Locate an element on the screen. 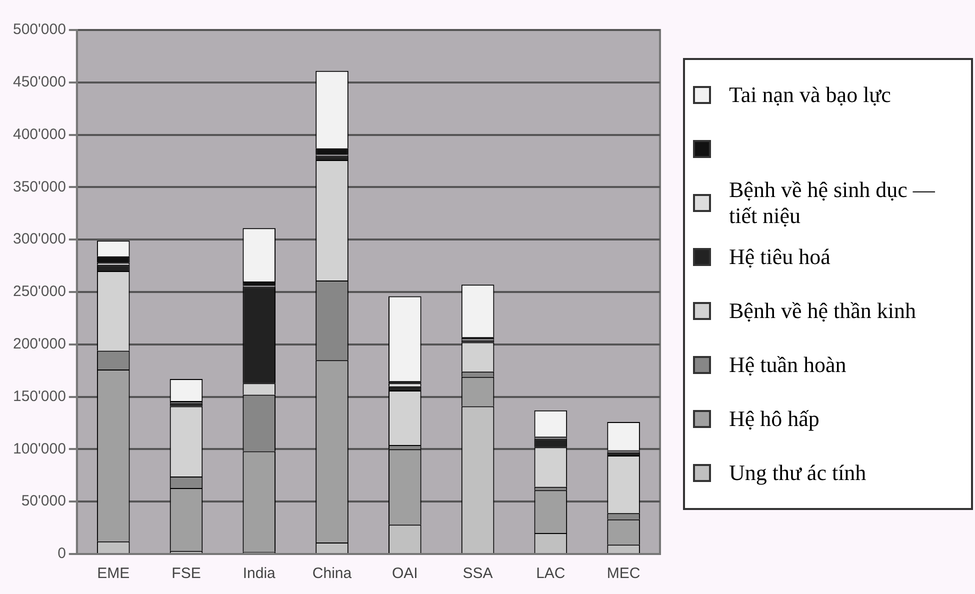 The height and width of the screenshot is (594, 975). legend-label: Hệ tiêu hoá is located at coordinates (779, 257).